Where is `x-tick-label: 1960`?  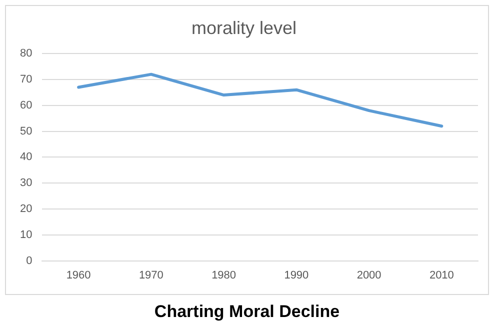 x-tick-label: 1960 is located at coordinates (78, 275).